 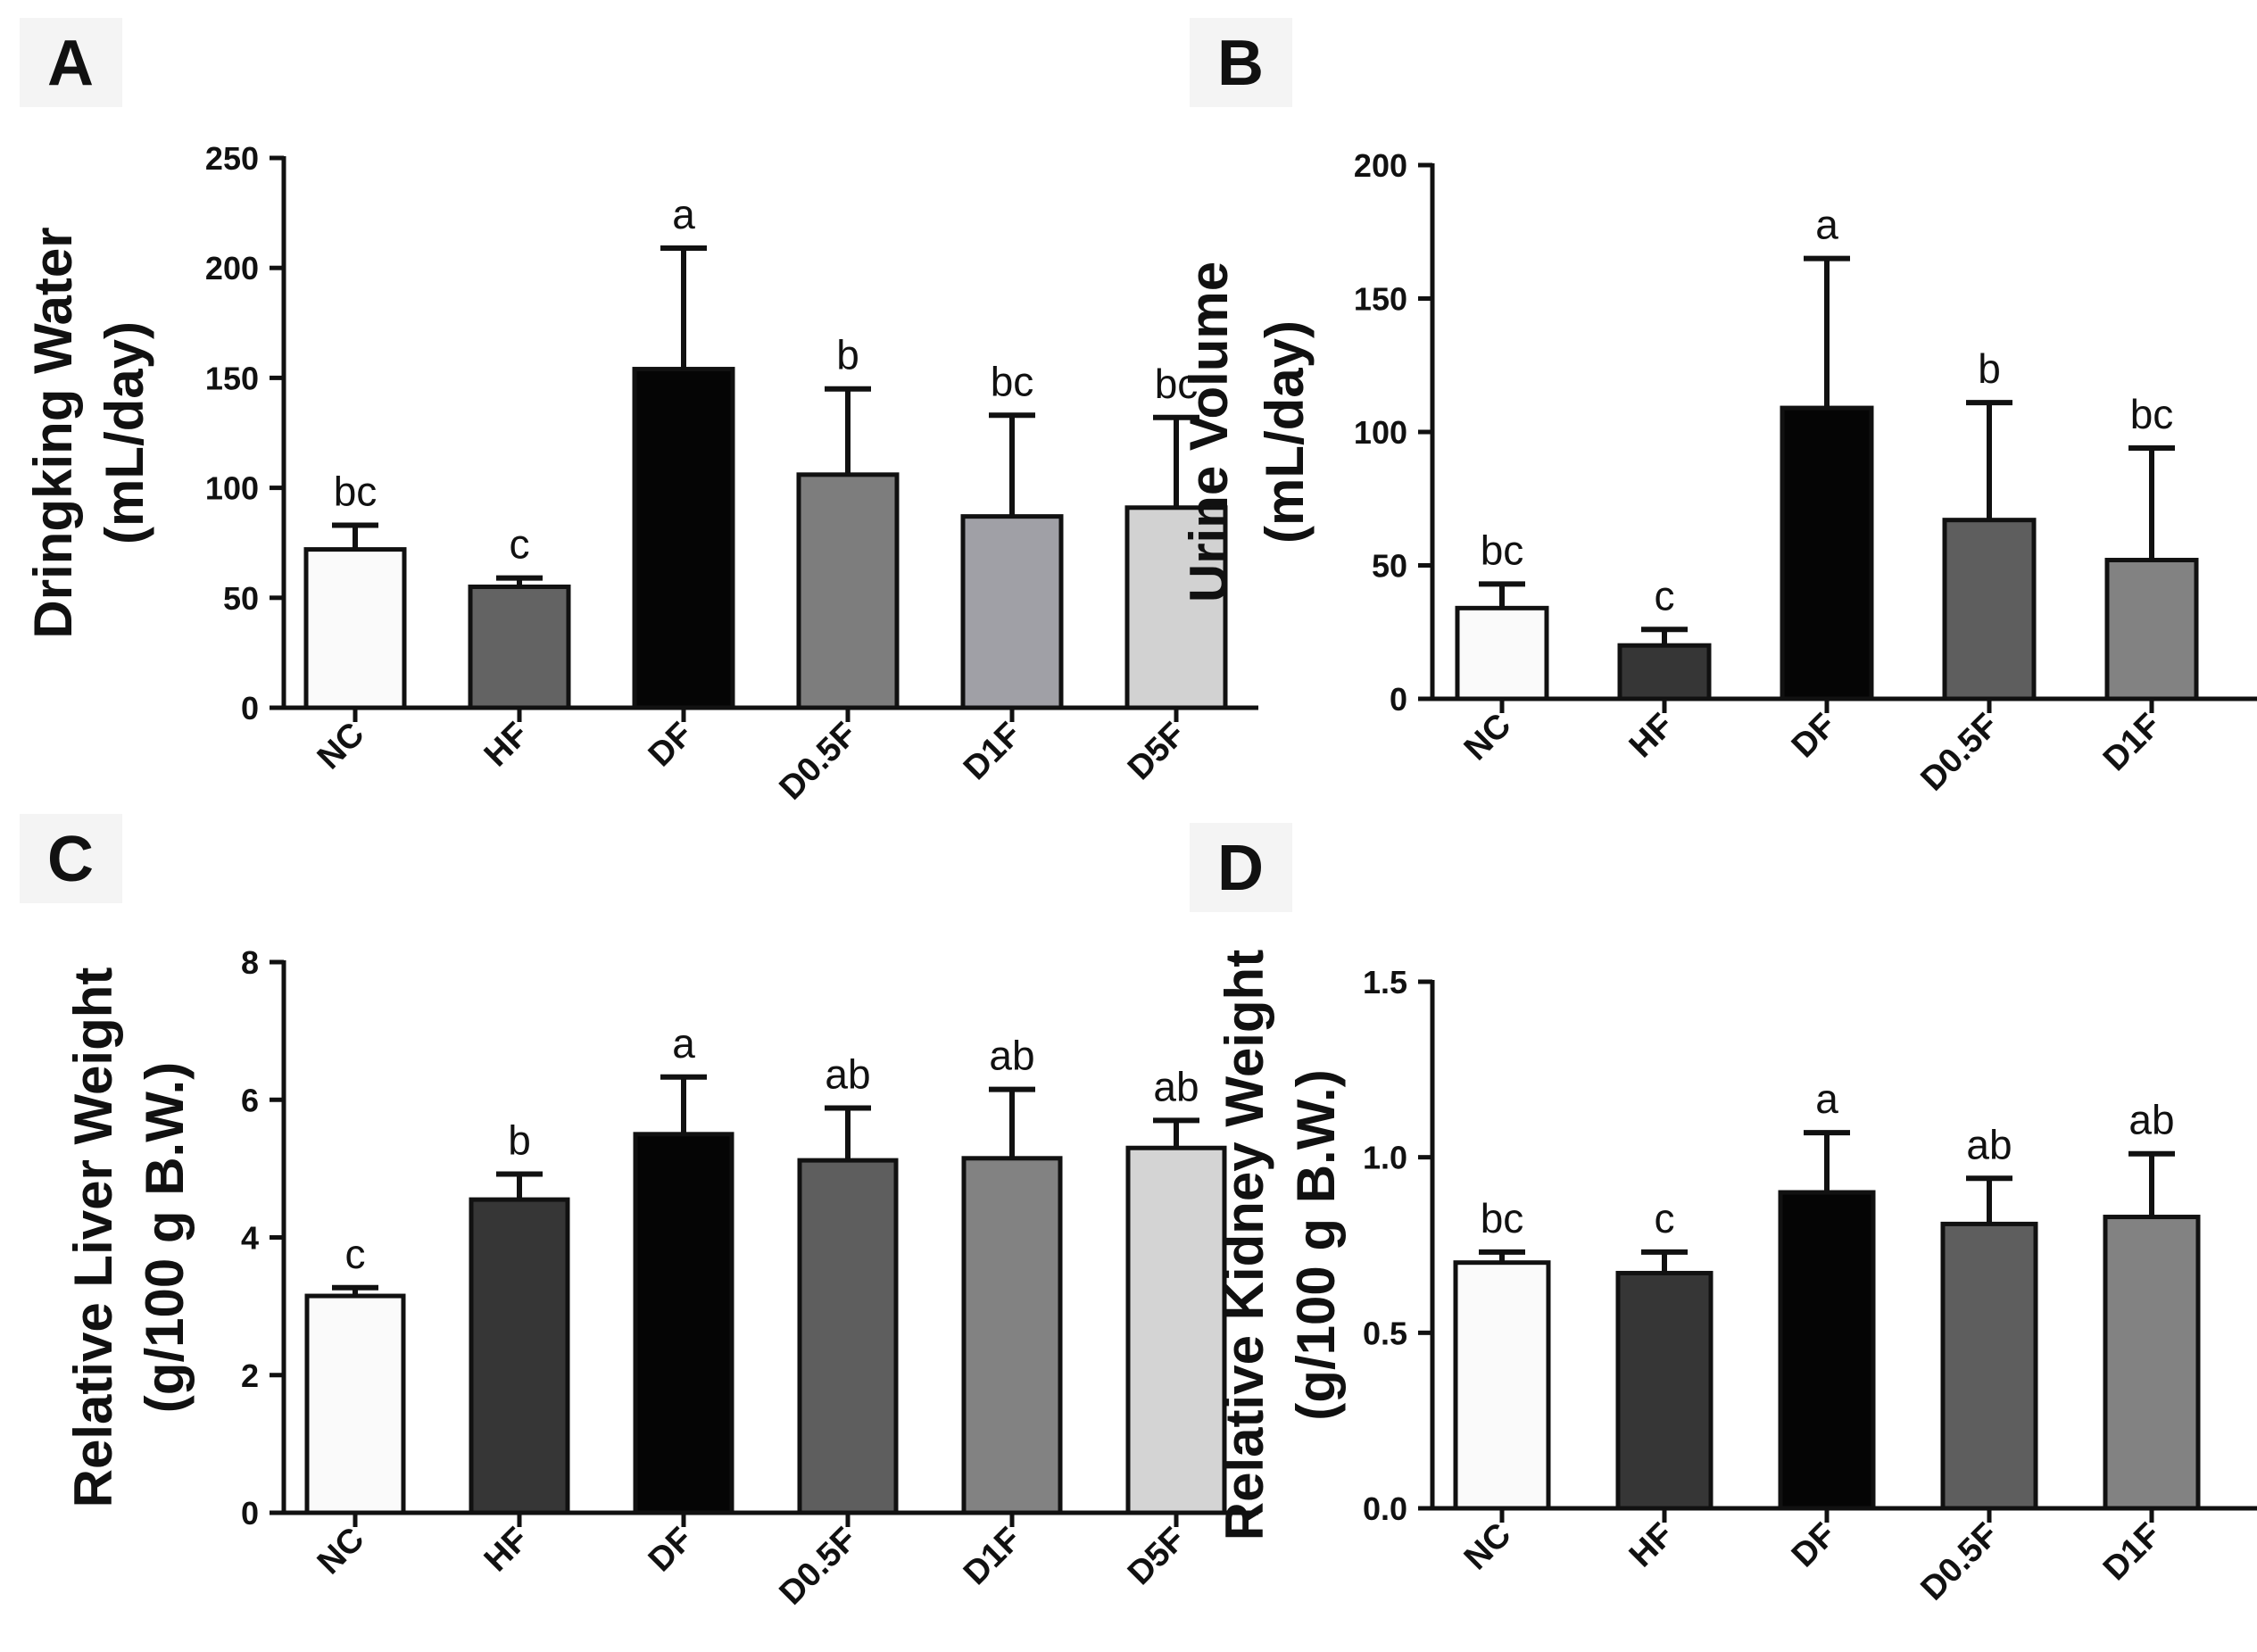 I want to click on y-tick-label: 250, so click(x=232, y=159).